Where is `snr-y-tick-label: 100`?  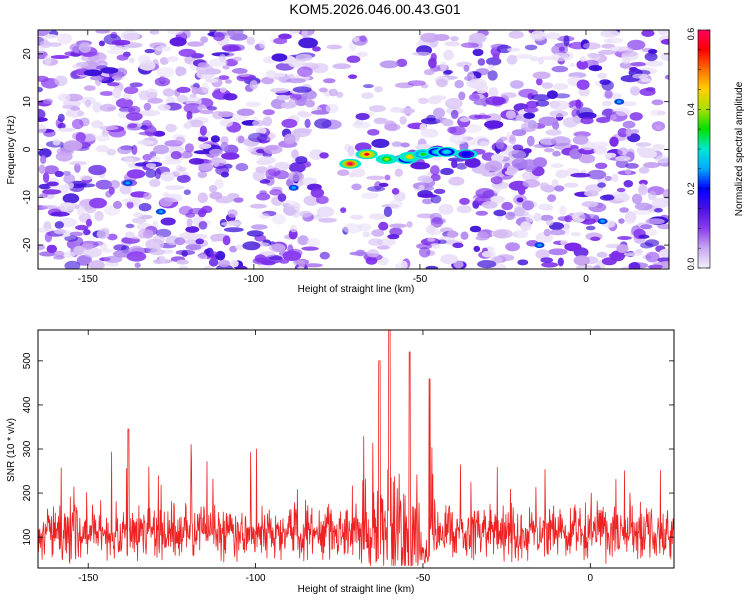 snr-y-tick-label: 100 is located at coordinates (27, 536).